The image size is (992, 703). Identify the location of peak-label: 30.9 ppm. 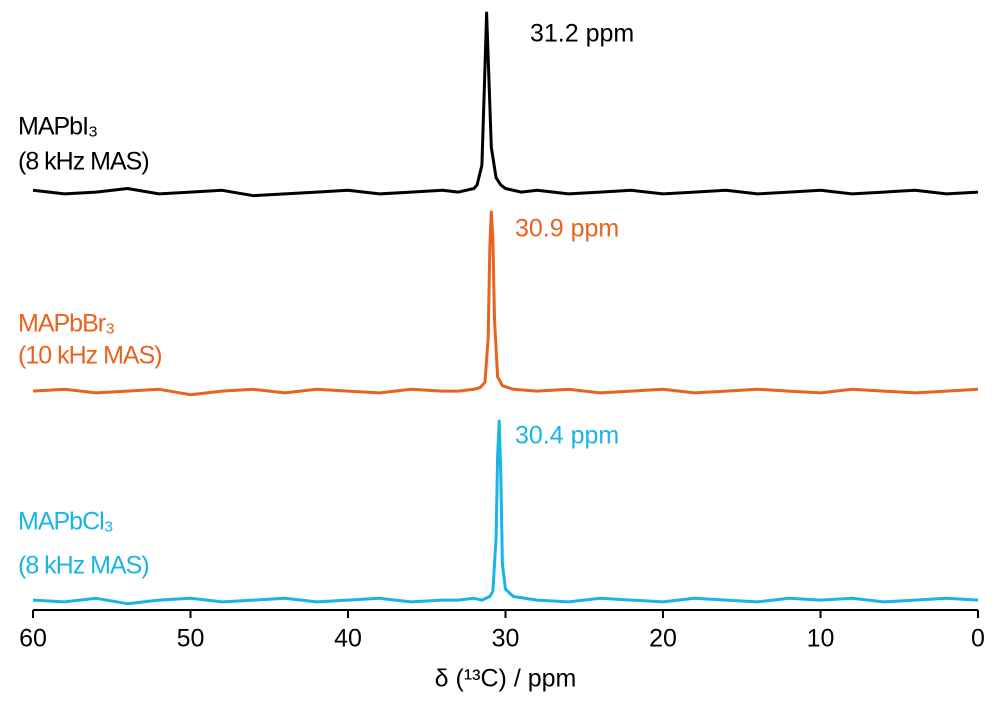
(567, 229).